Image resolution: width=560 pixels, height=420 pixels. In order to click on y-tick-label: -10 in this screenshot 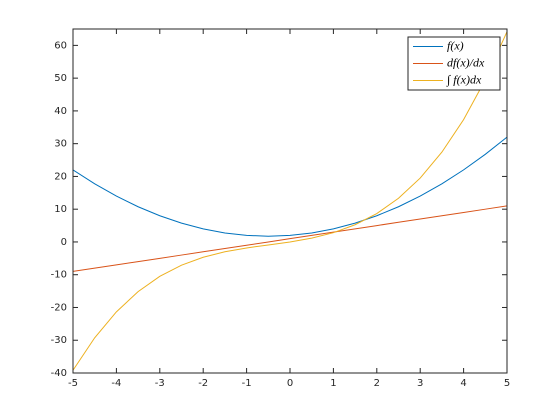, I will do `click(59, 275)`.